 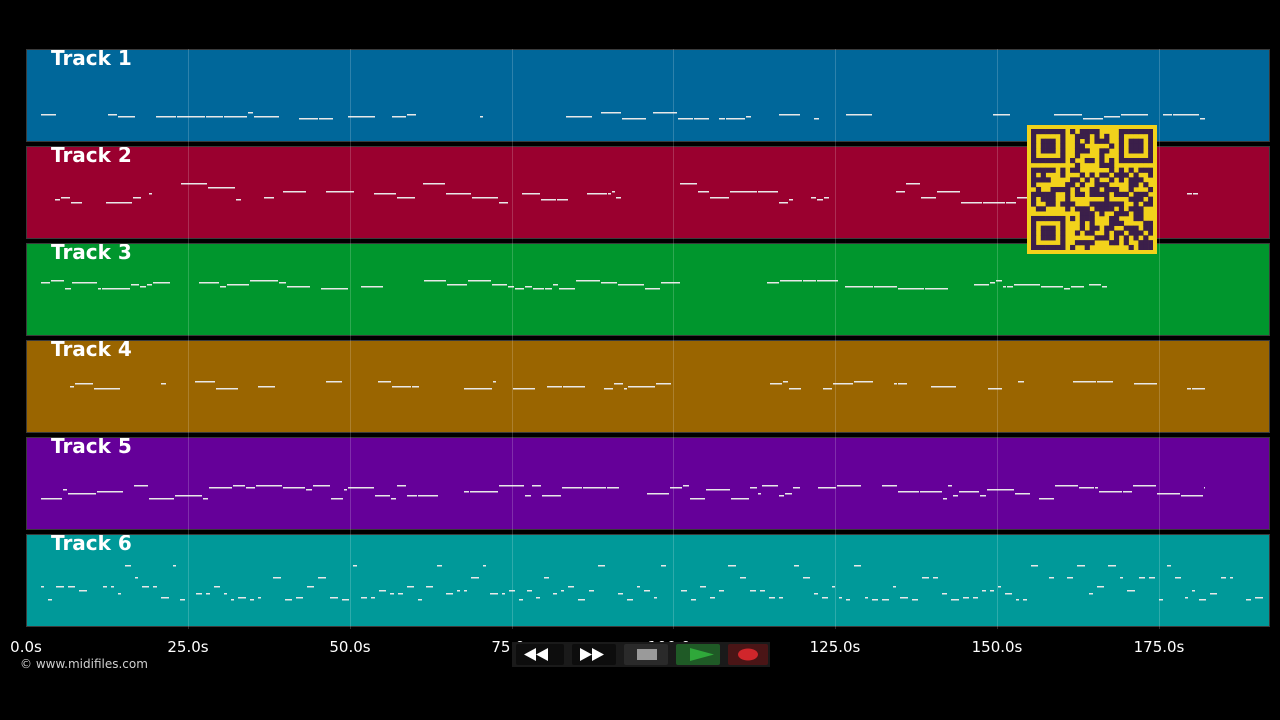 What do you see at coordinates (594, 654) in the screenshot?
I see `fast-forward-button` at bounding box center [594, 654].